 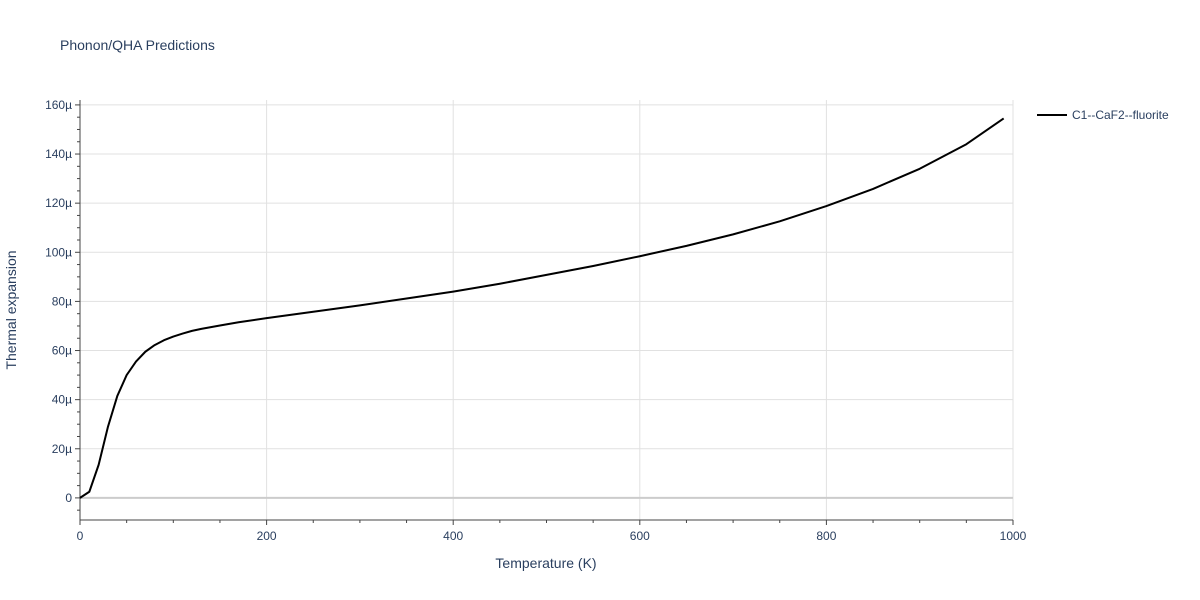 What do you see at coordinates (267, 536) in the screenshot?
I see `x-tick-label: 200` at bounding box center [267, 536].